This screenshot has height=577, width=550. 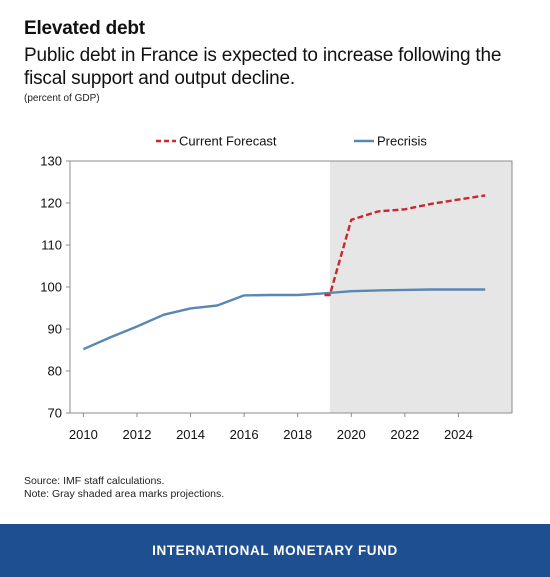 I want to click on x-tick-label: 2016, so click(x=244, y=434).